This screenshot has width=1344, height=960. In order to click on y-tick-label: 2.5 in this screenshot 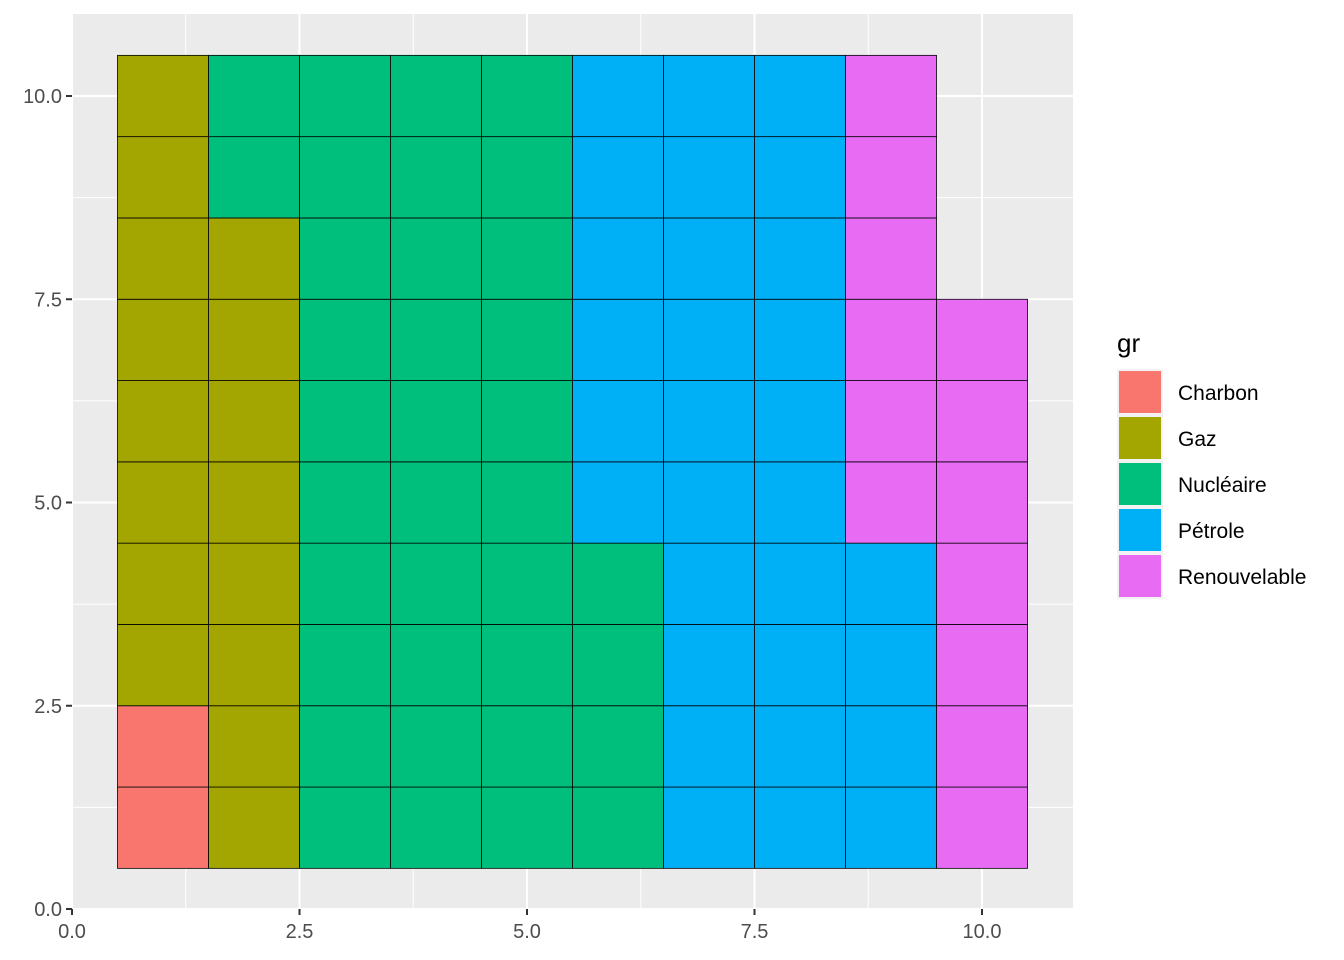, I will do `click(48, 707)`.